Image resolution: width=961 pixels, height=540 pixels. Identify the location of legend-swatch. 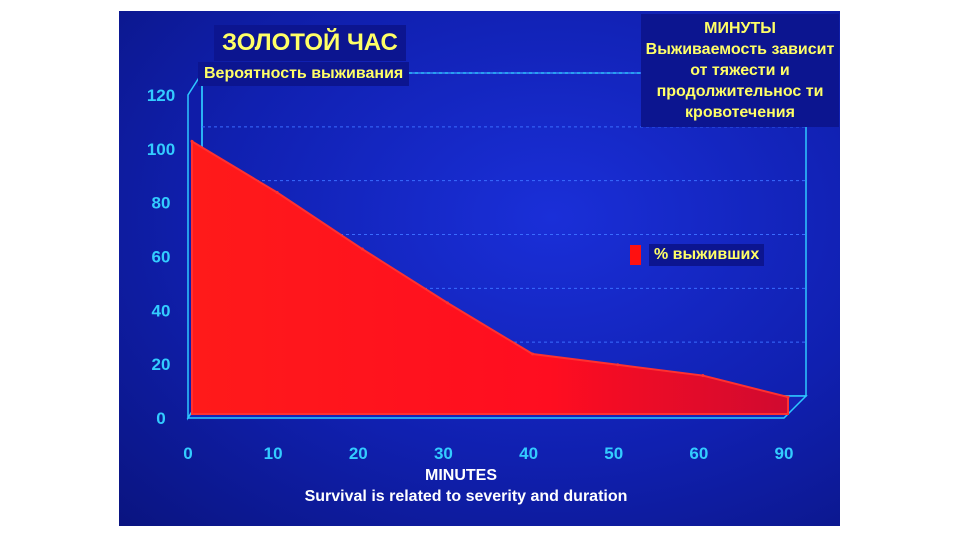
(635, 255).